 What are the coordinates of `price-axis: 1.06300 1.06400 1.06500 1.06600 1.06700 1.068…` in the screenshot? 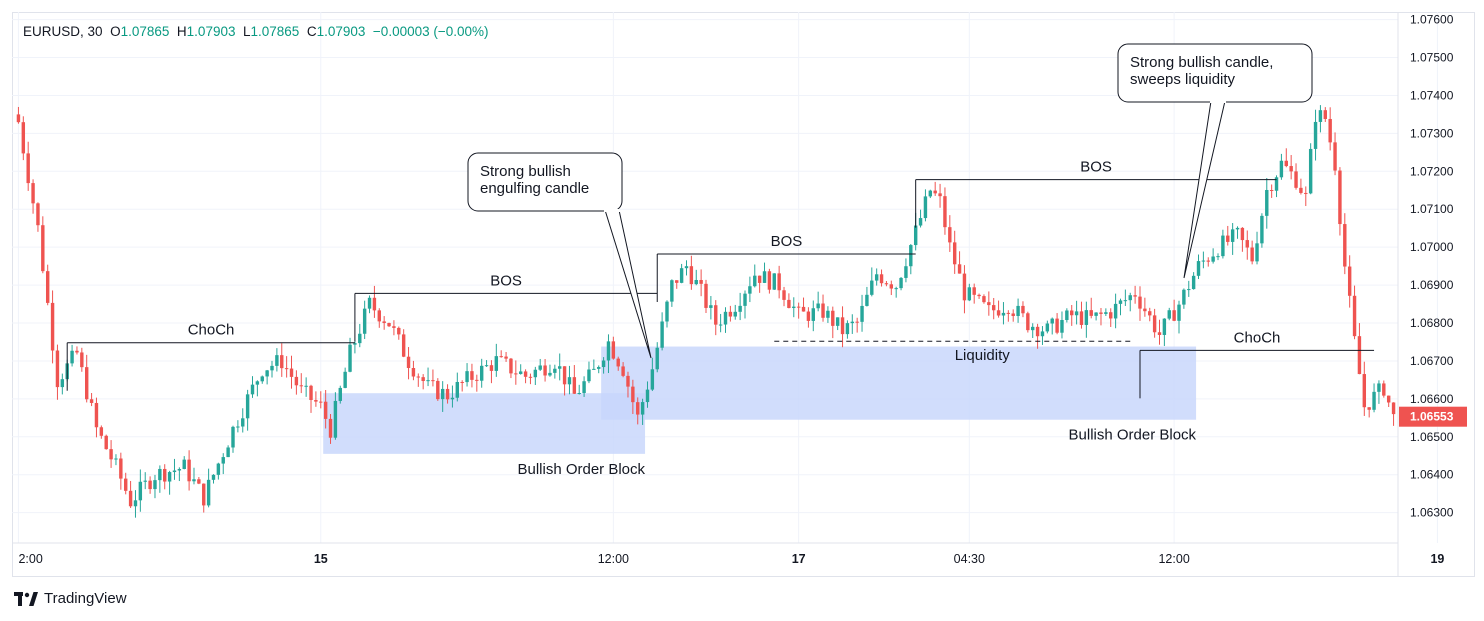 It's located at (1432, 294).